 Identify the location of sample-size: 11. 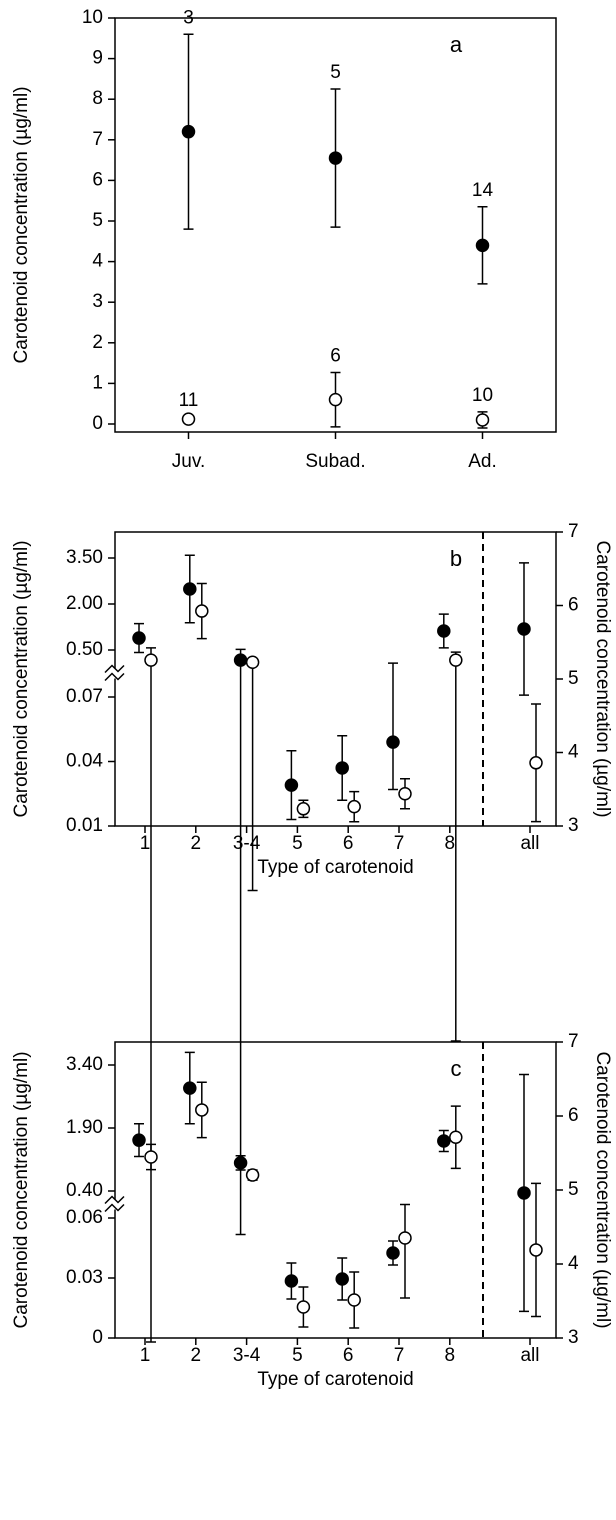
(189, 400).